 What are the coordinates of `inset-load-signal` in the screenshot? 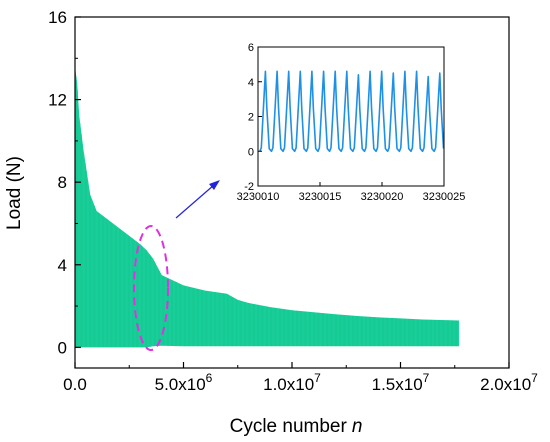 It's located at (352, 111).